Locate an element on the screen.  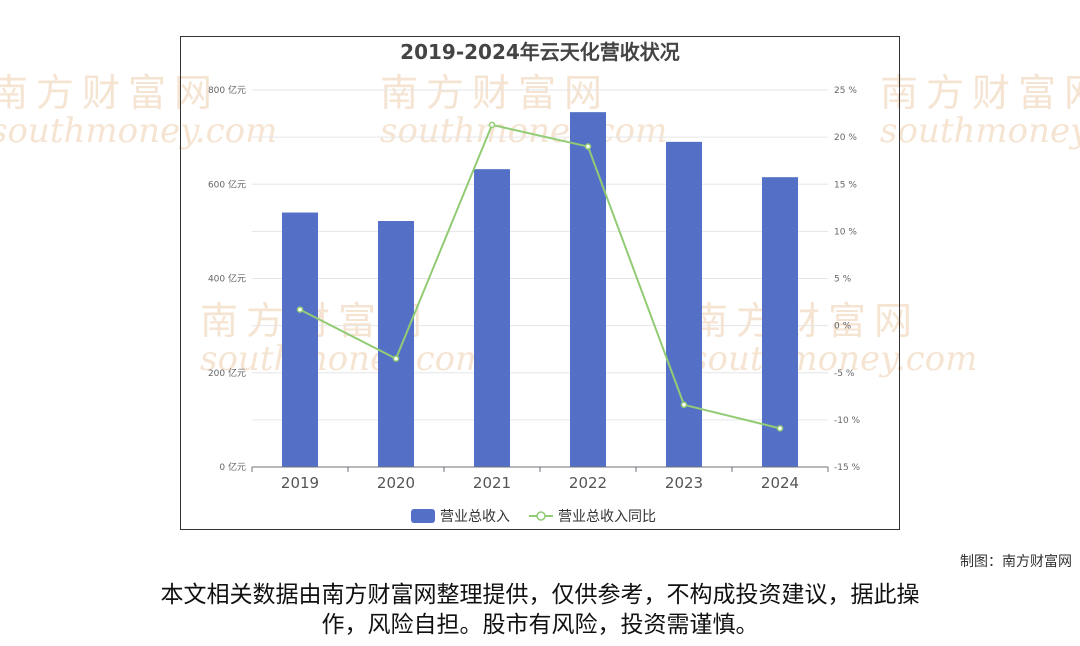
right-y-axis: -15 % -10 % -5 % 0 % 5 % 10 % 15 % 20 % 25 % is located at coordinates (847, 279).